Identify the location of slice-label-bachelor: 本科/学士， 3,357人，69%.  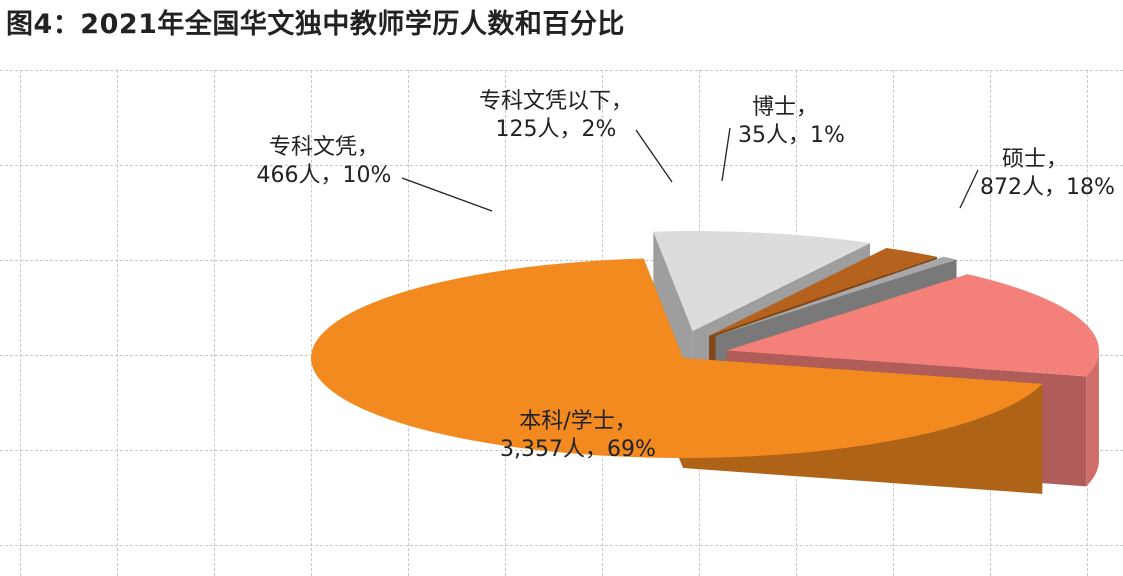
(578, 435).